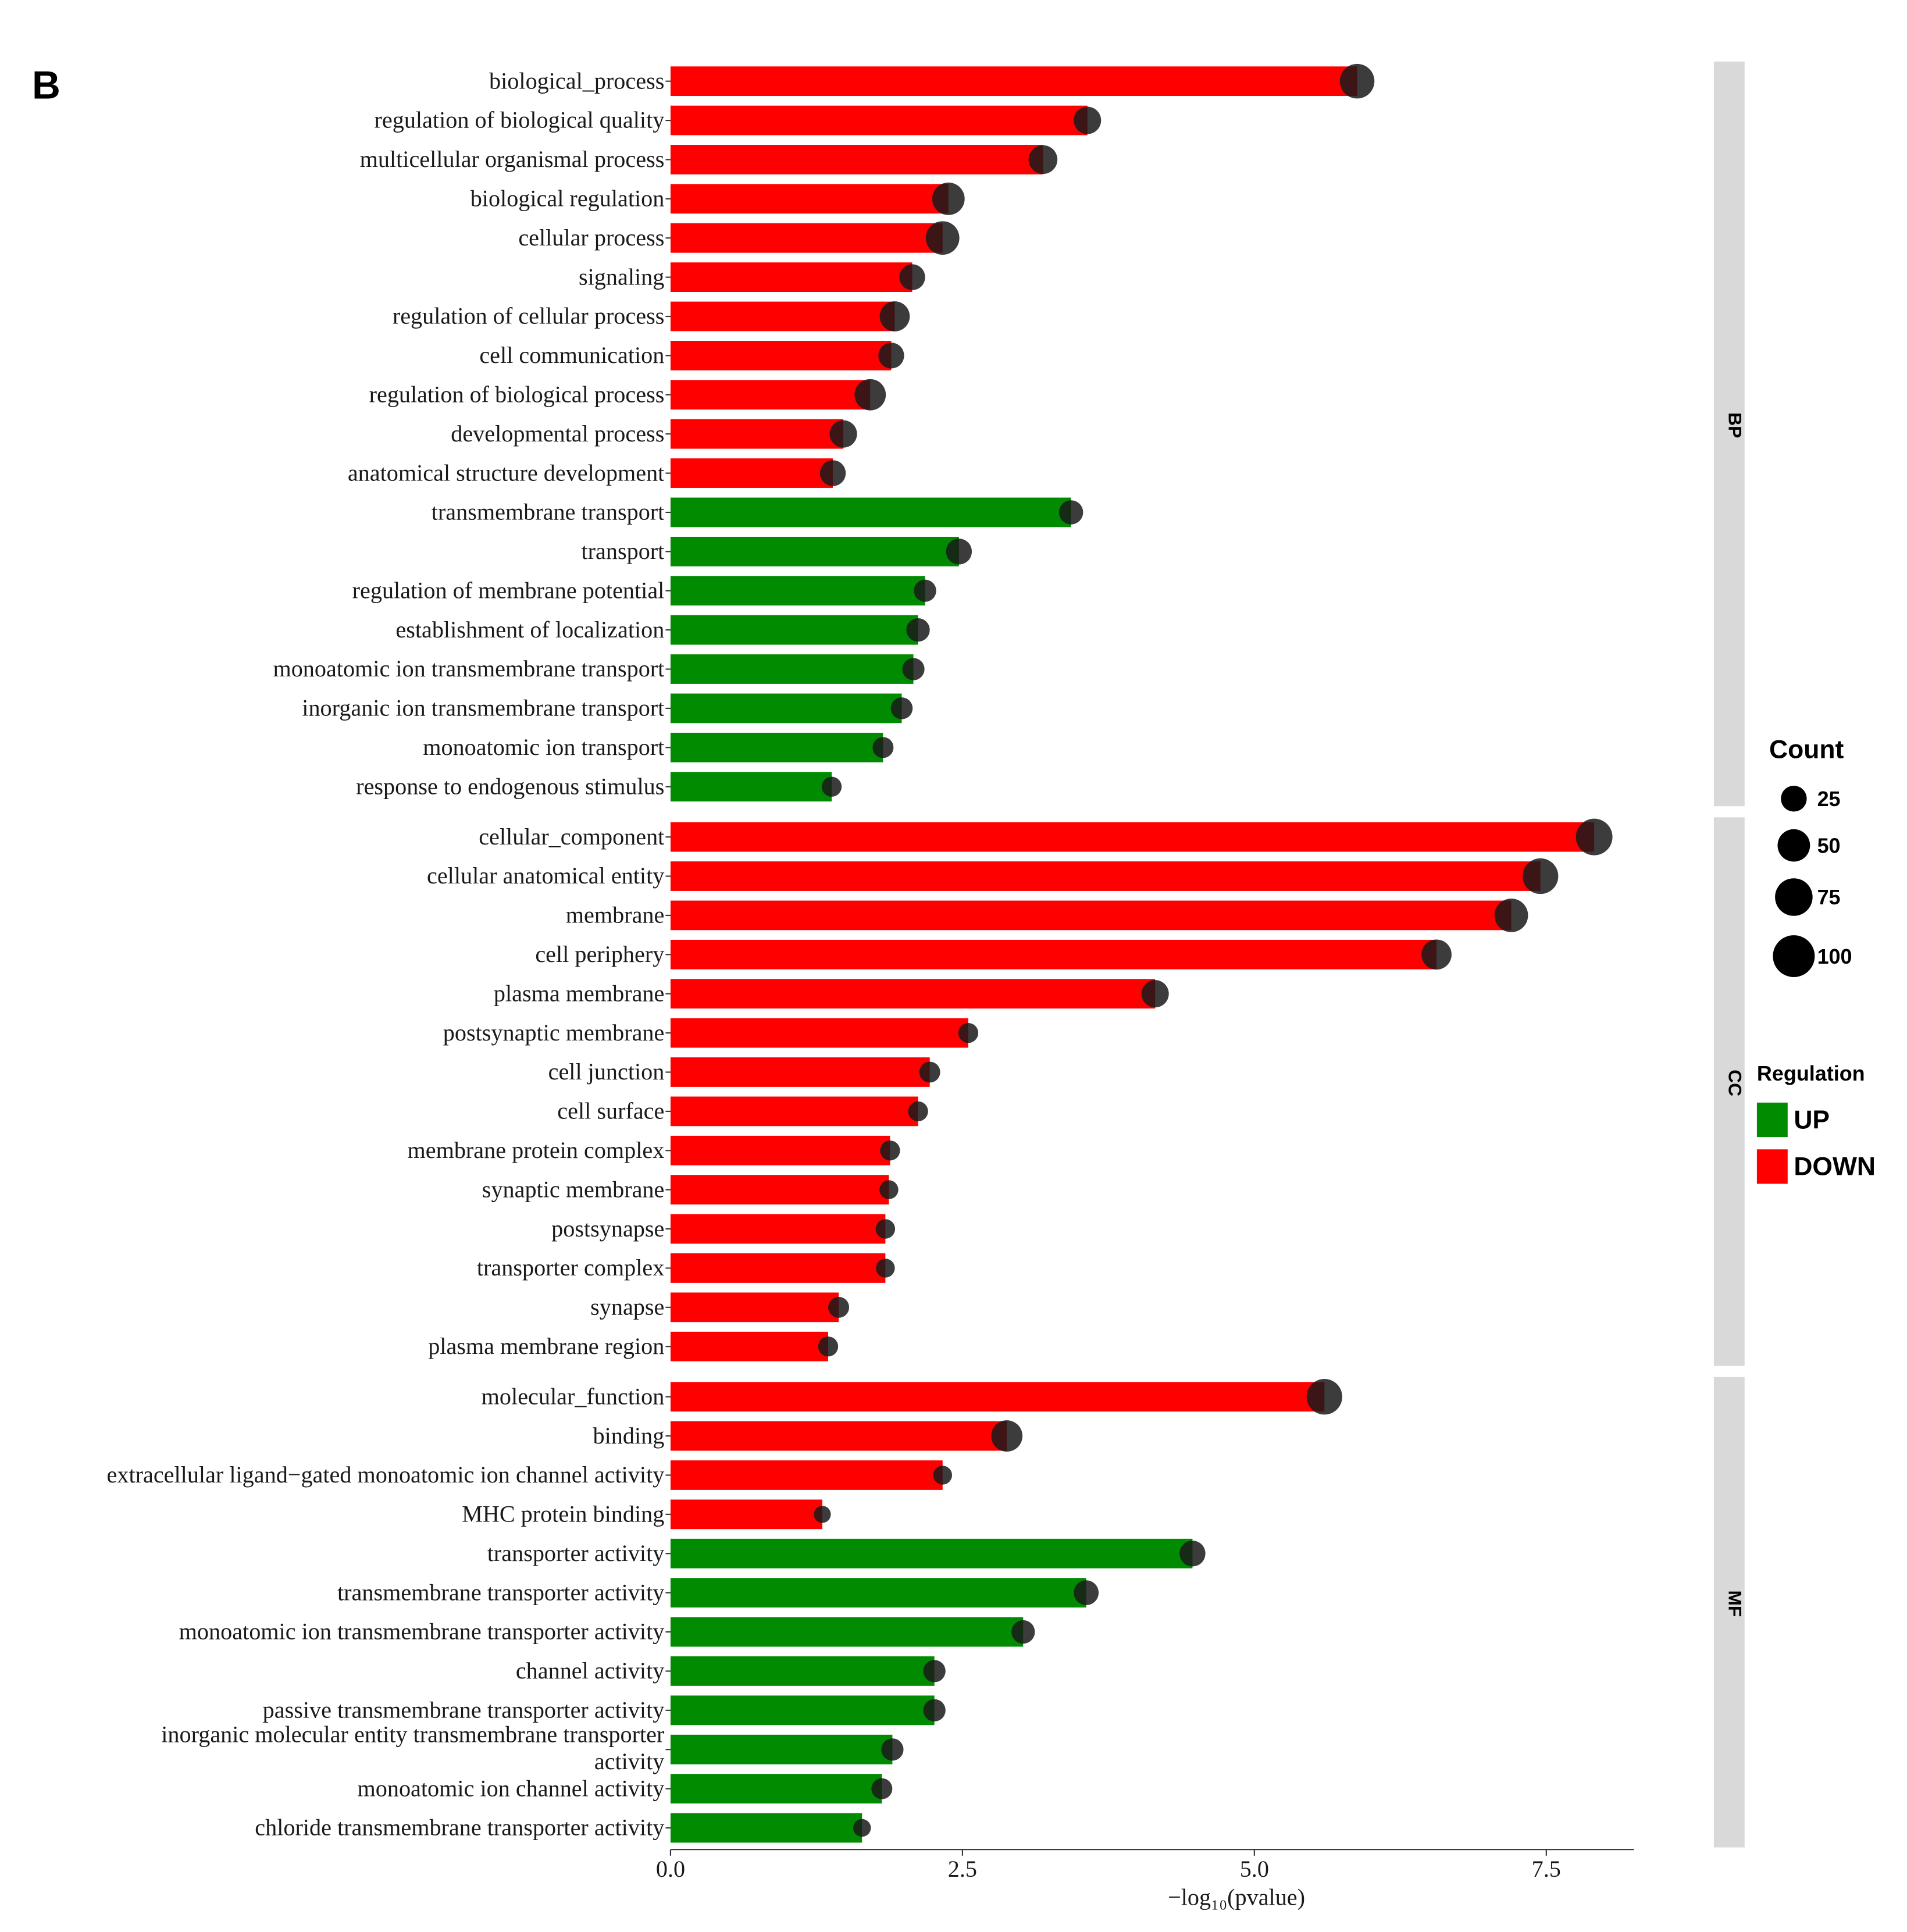  I want to click on y-tick-label: developmental process, so click(557, 434).